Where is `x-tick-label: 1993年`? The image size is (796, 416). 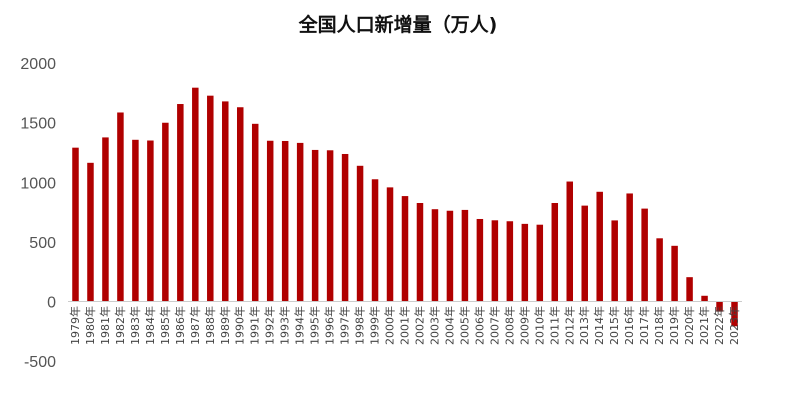 x-tick-label: 1993年 is located at coordinates (285, 325).